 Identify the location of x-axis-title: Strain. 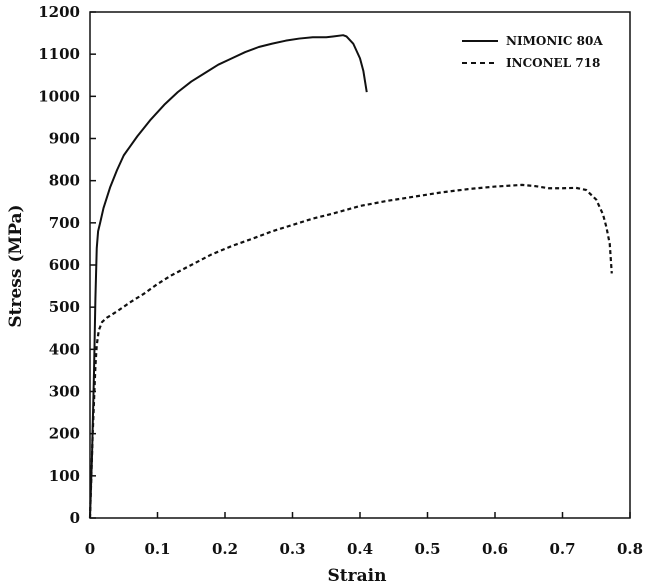
(357, 576).